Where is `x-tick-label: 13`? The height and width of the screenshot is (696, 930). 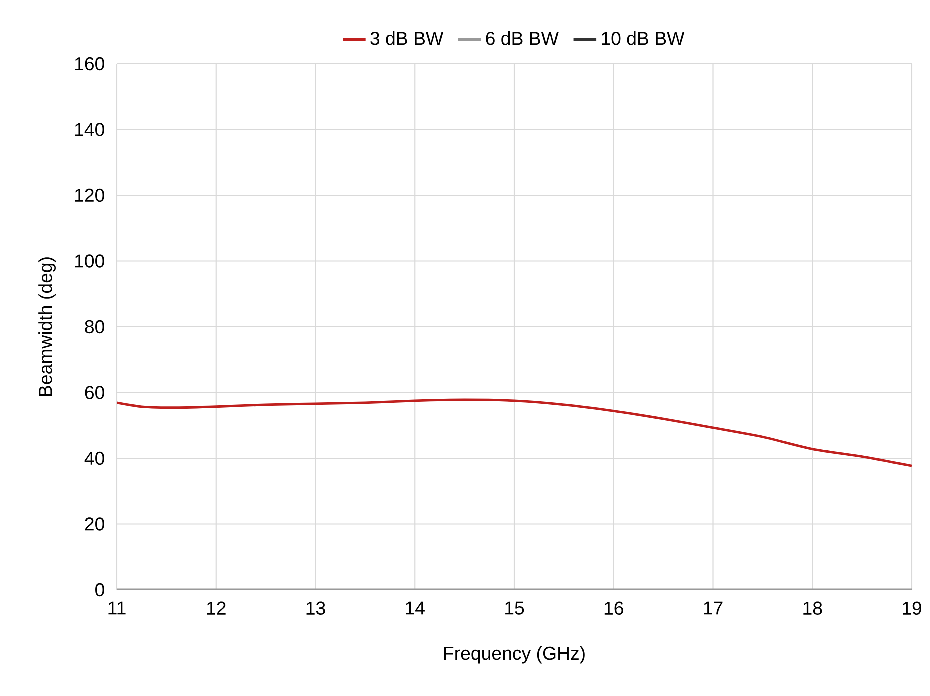
x-tick-label: 13 is located at coordinates (316, 609).